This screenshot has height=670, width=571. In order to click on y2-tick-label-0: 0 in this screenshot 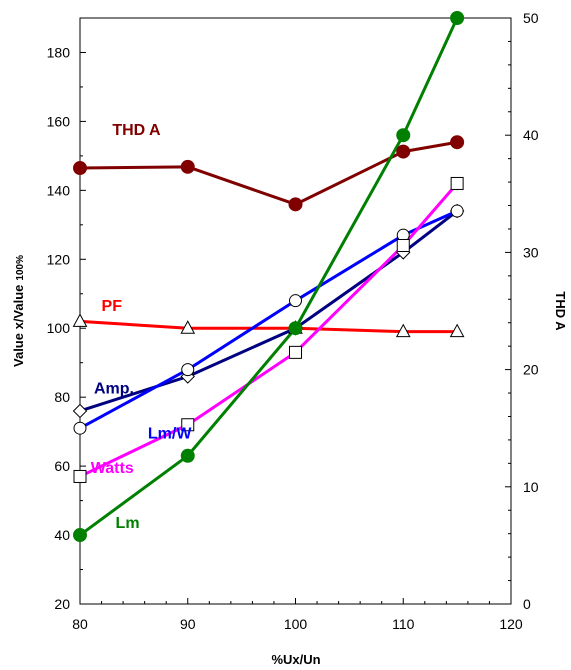, I will do `click(527, 604)`.